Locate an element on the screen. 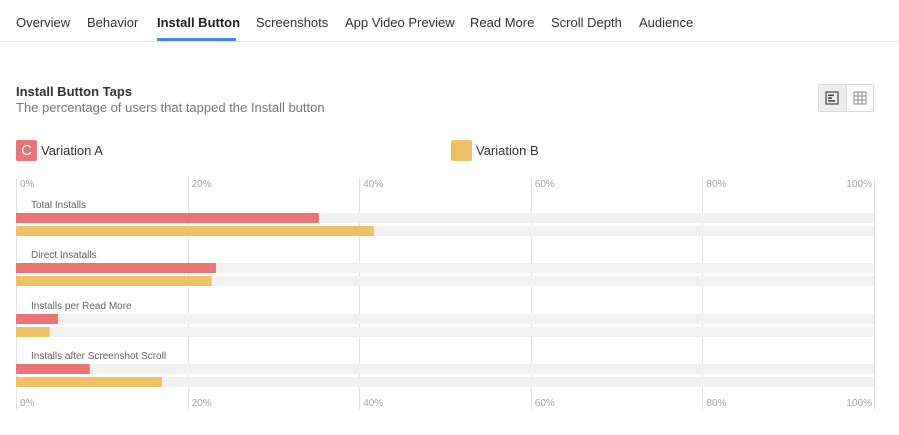  table-view-button is located at coordinates (860, 98).